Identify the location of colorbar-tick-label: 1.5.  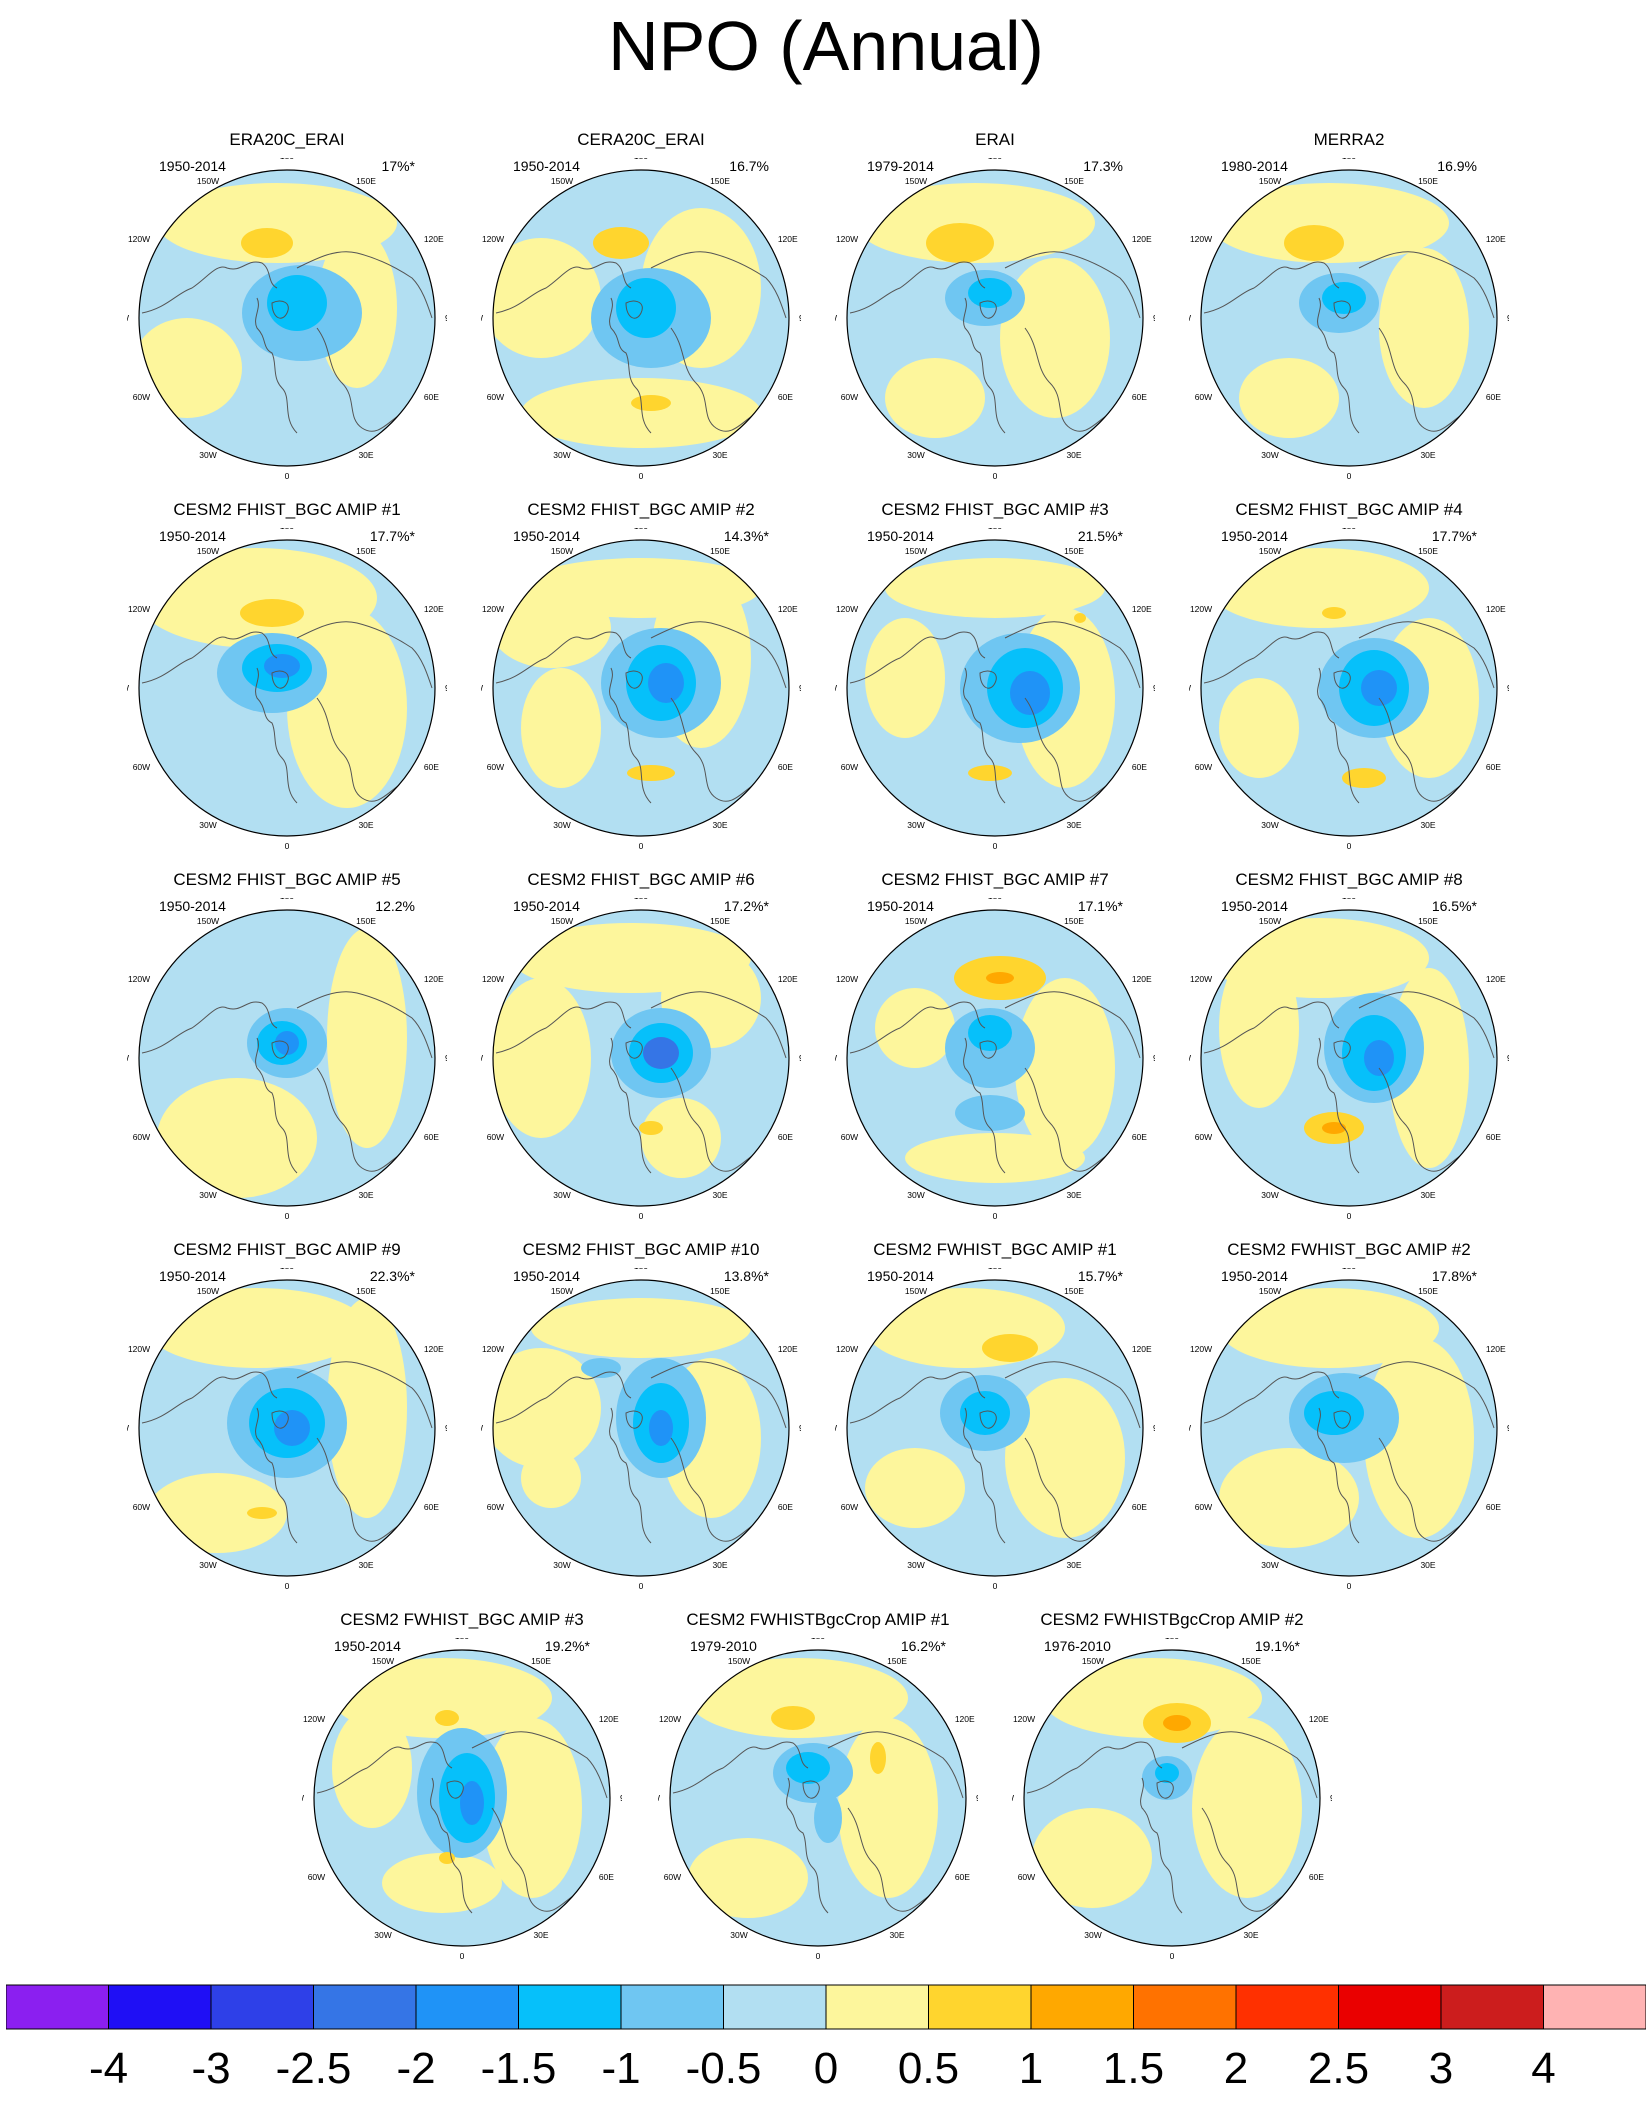
(1133, 2065).